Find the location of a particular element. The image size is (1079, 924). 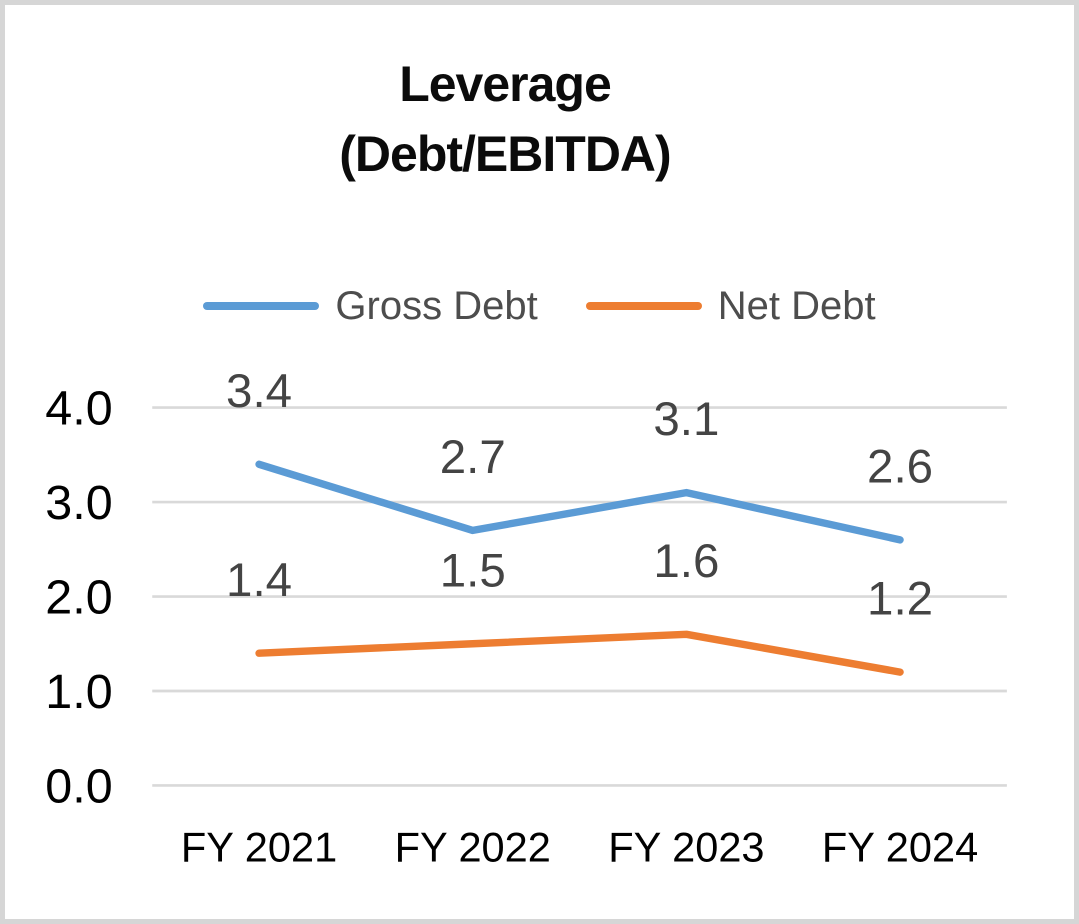

legend-swatch-net-debt is located at coordinates (643, 306).